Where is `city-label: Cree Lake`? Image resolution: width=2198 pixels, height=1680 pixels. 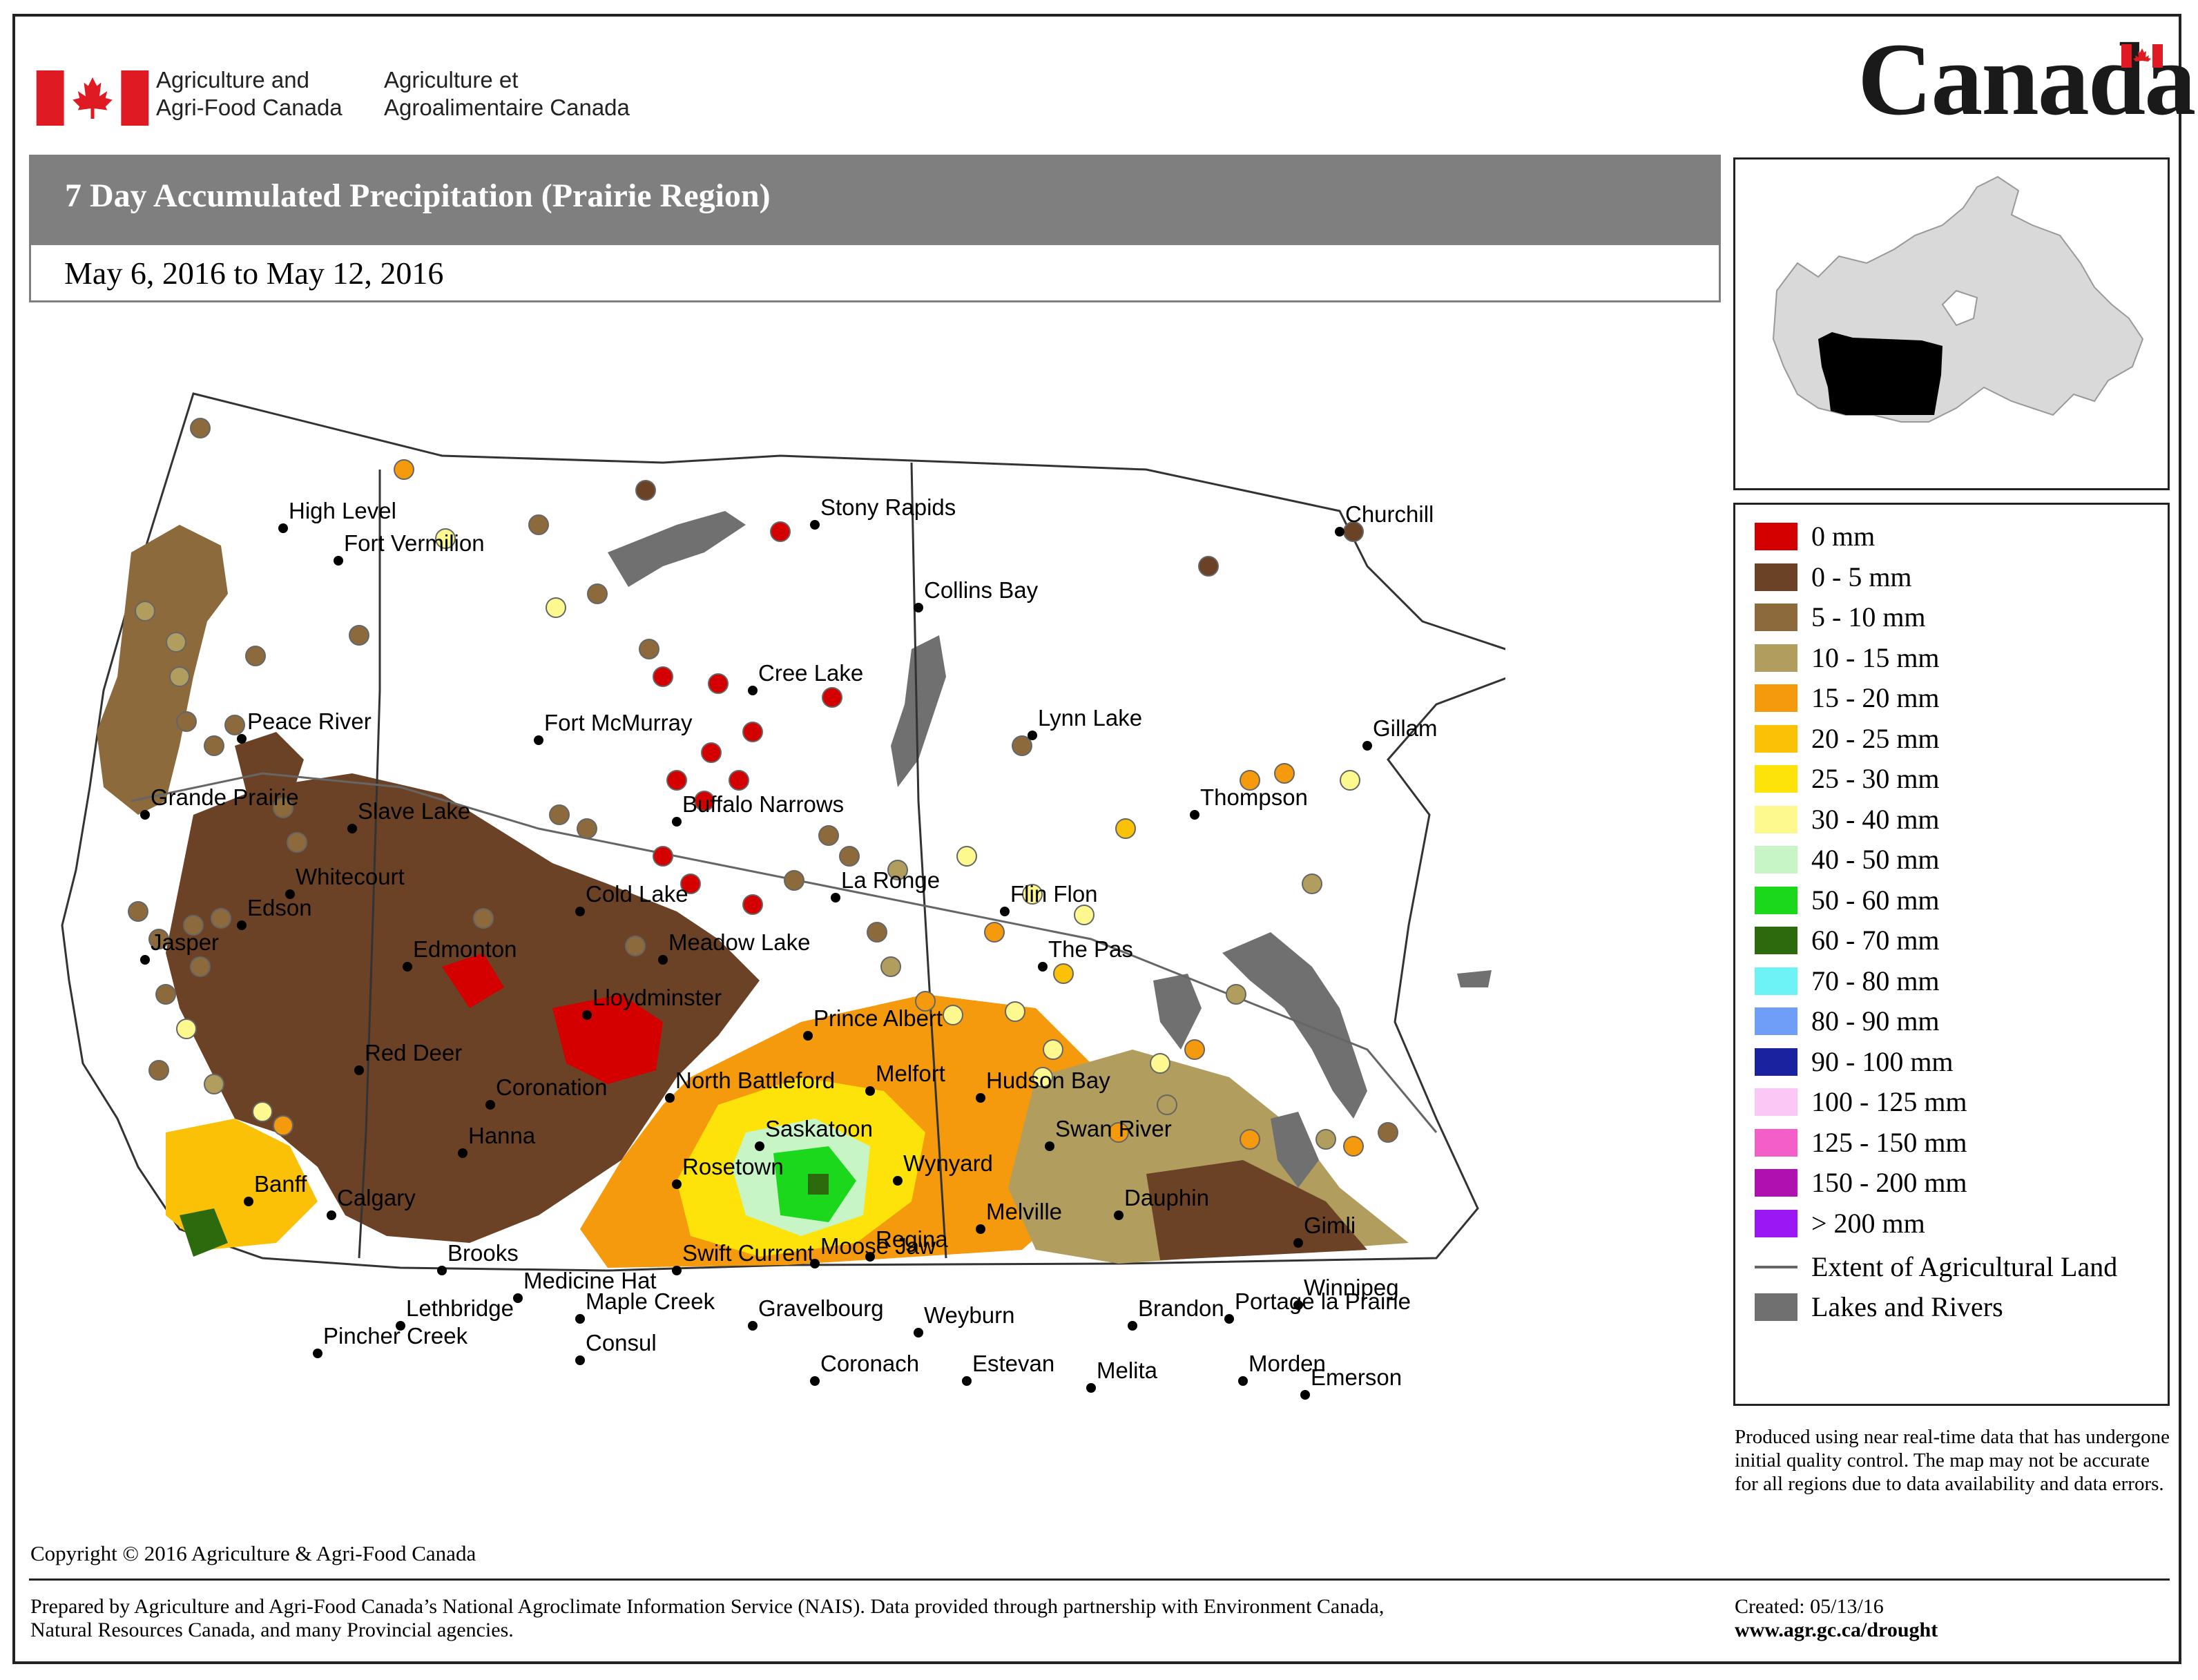 city-label: Cree Lake is located at coordinates (810, 673).